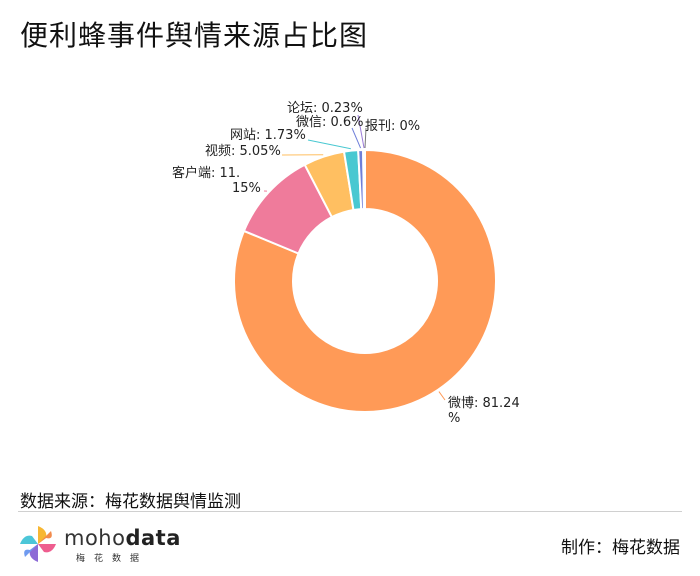 Image resolution: width=700 pixels, height=576 pixels. Describe the element at coordinates (484, 411) in the screenshot. I see `slice-label-weibo: 微博: 81.24%` at that location.